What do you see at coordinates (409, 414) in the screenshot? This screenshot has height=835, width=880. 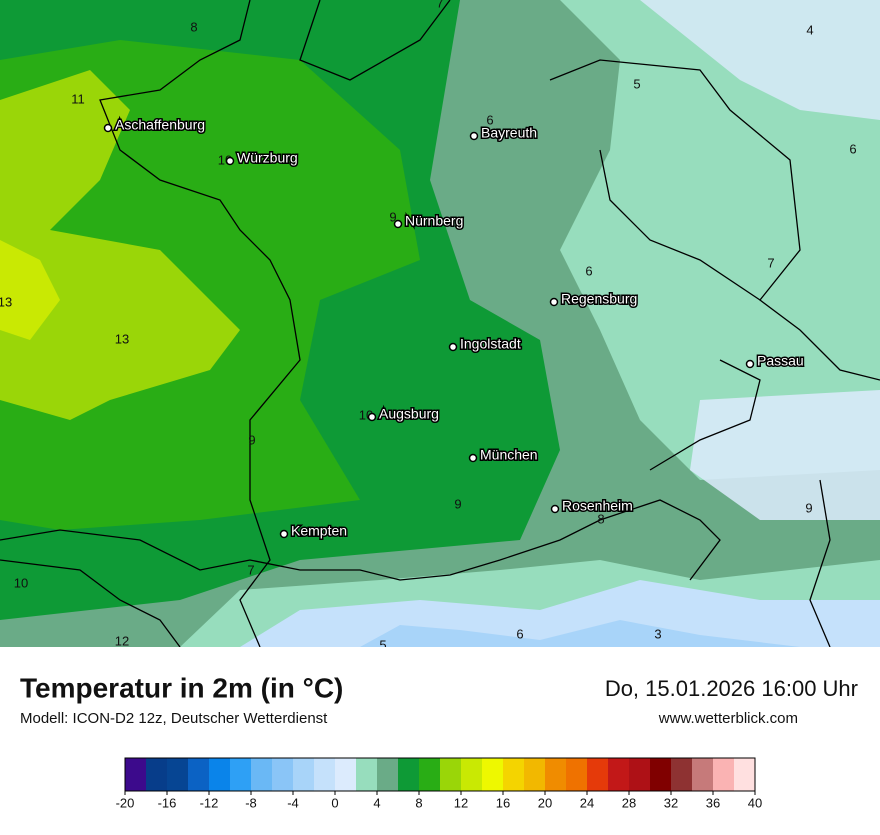 I see `city-label: Augsburg` at bounding box center [409, 414].